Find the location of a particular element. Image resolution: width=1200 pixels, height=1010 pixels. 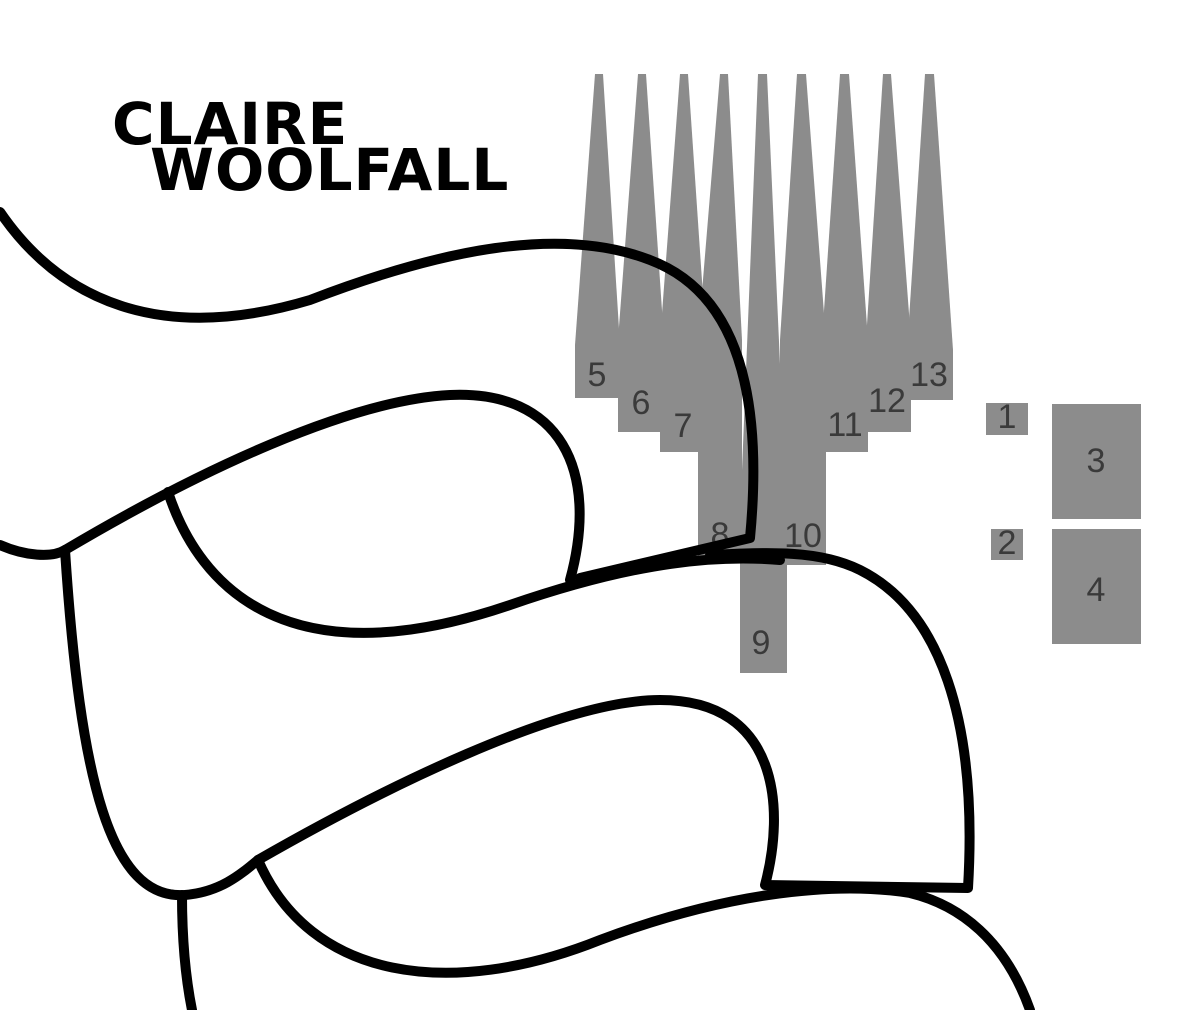

upper-head-outline is located at coordinates (322, 487).